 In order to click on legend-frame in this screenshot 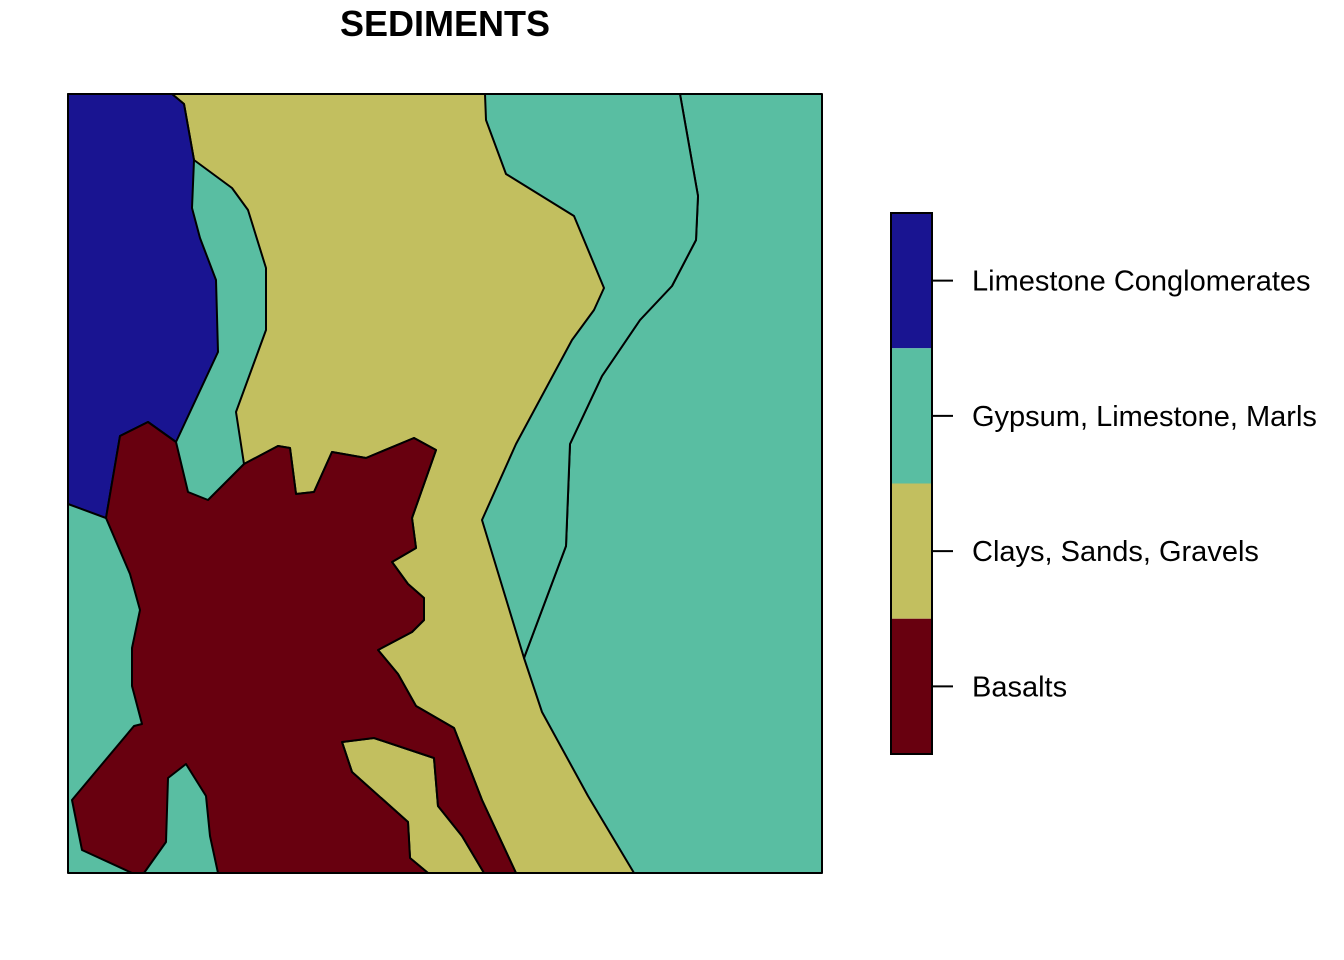, I will do `click(911, 483)`.